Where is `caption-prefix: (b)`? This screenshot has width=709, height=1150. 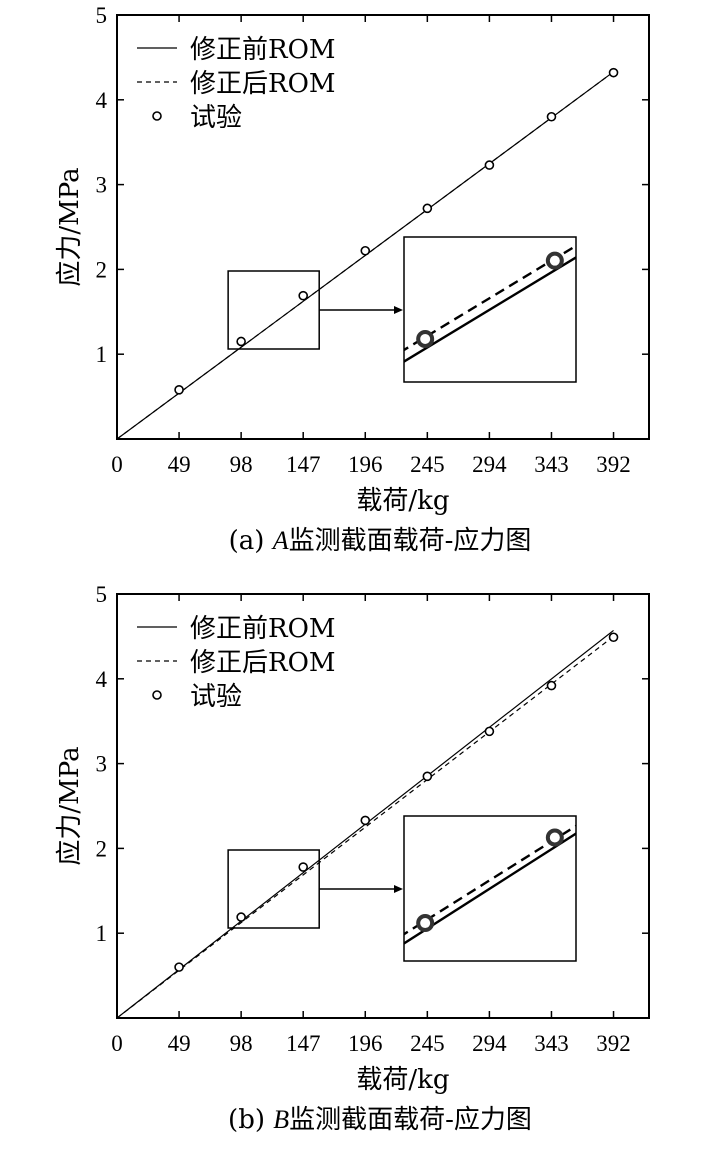 caption-prefix: (b) is located at coordinates (250, 1120).